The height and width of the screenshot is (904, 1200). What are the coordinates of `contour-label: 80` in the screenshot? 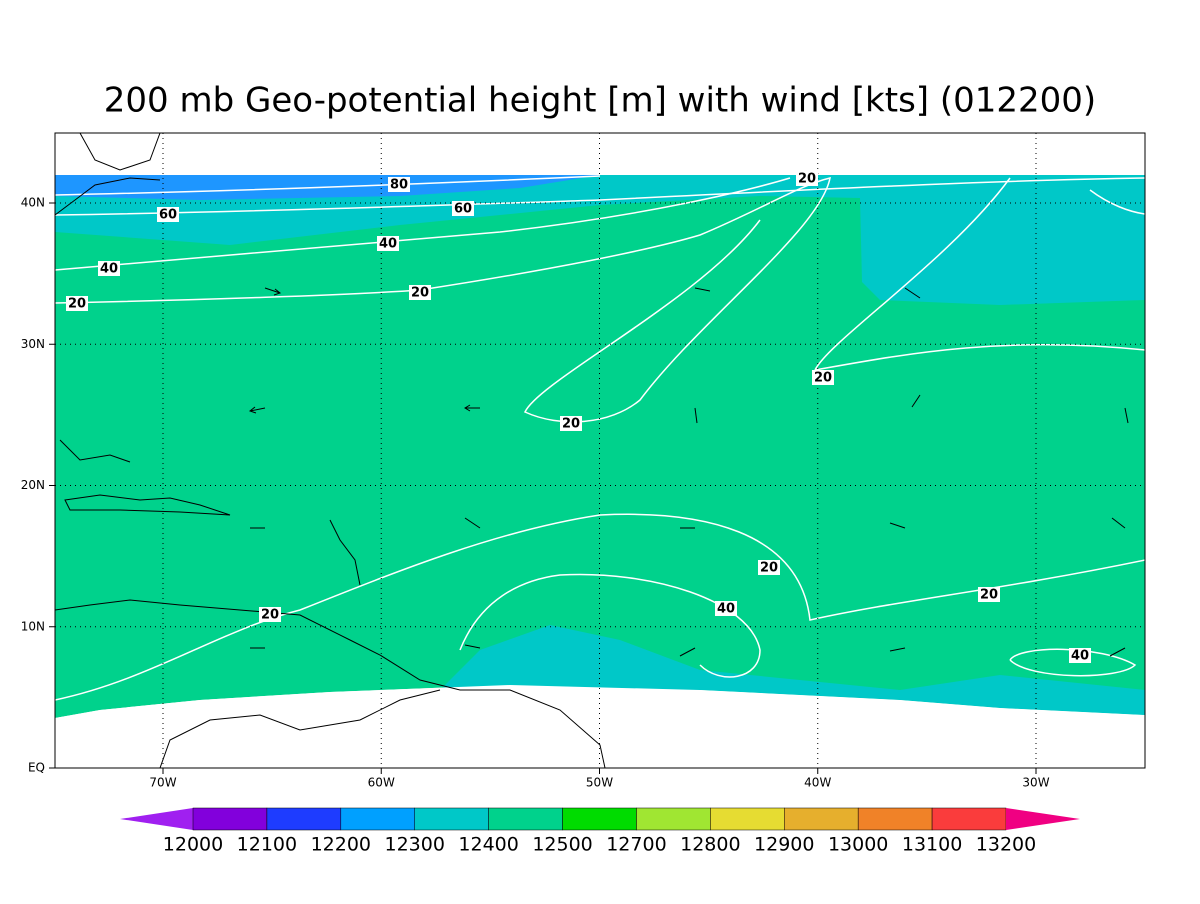 It's located at (399, 185).